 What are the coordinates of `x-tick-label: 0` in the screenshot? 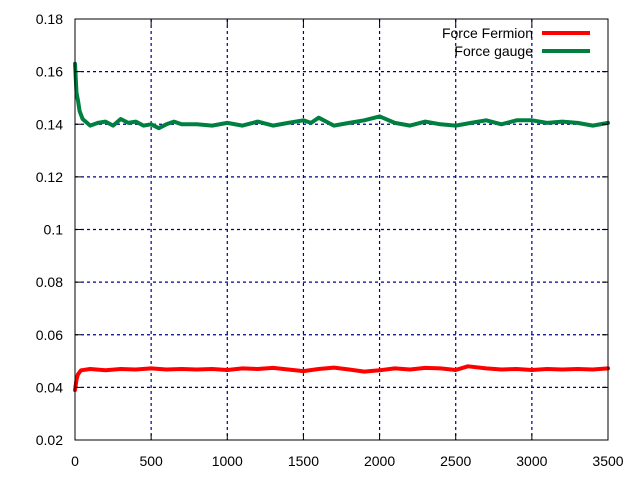 It's located at (75, 461).